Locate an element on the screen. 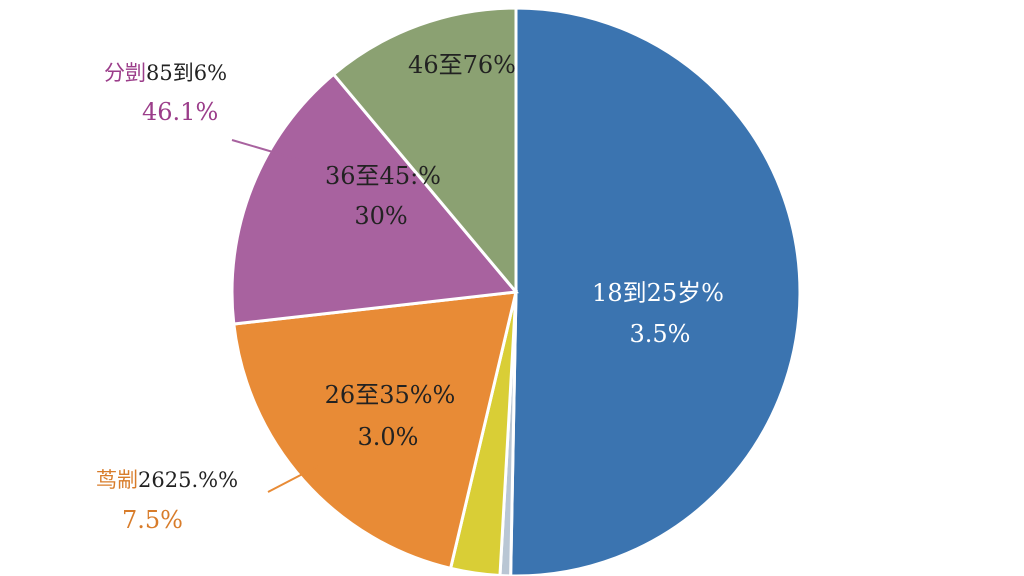 This screenshot has width=1024, height=576. slice-label-18-25: 18到25岁% is located at coordinates (658, 293).